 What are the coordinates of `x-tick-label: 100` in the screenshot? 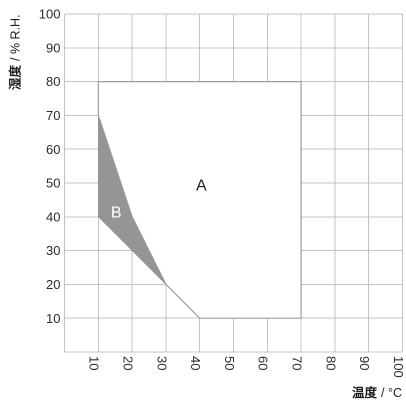 It's located at (398, 367).